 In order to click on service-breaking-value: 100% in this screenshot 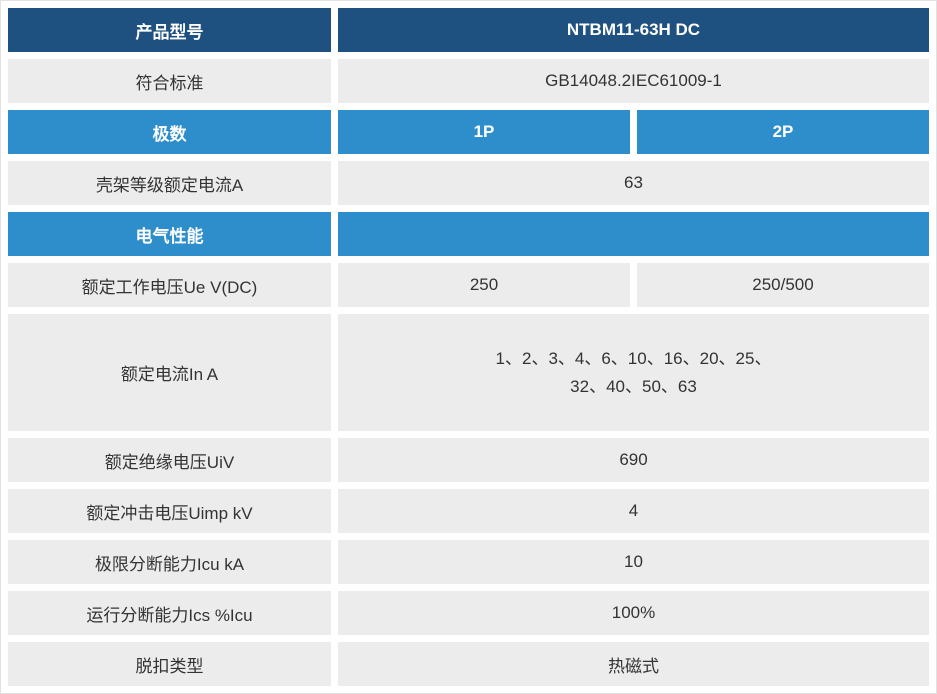, I will do `click(633, 613)`.